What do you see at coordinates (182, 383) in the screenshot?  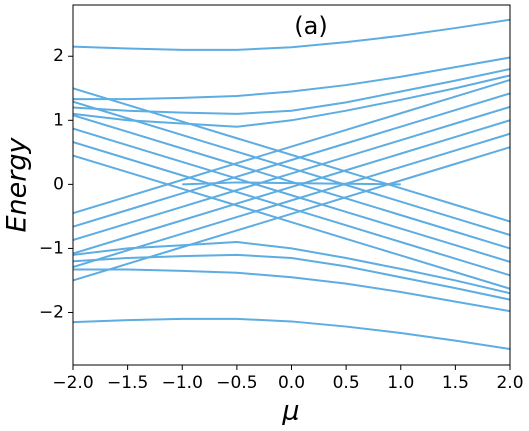 I see `x-tick-label: −1.0` at bounding box center [182, 383].